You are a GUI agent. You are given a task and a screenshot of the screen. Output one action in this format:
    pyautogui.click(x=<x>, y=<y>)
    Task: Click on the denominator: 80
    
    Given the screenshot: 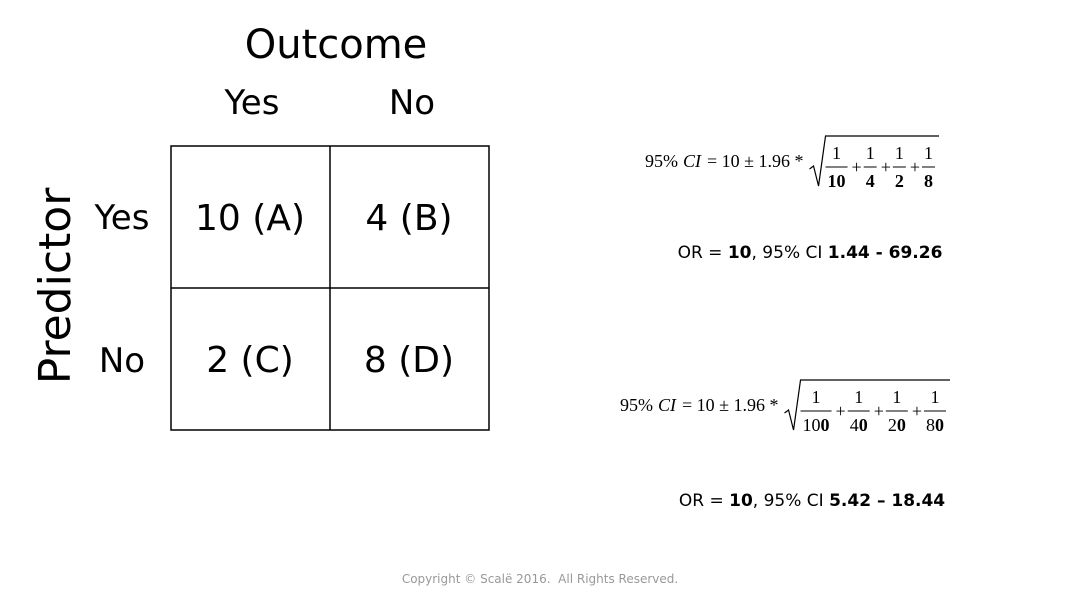 What is the action you would take?
    pyautogui.click(x=935, y=425)
    